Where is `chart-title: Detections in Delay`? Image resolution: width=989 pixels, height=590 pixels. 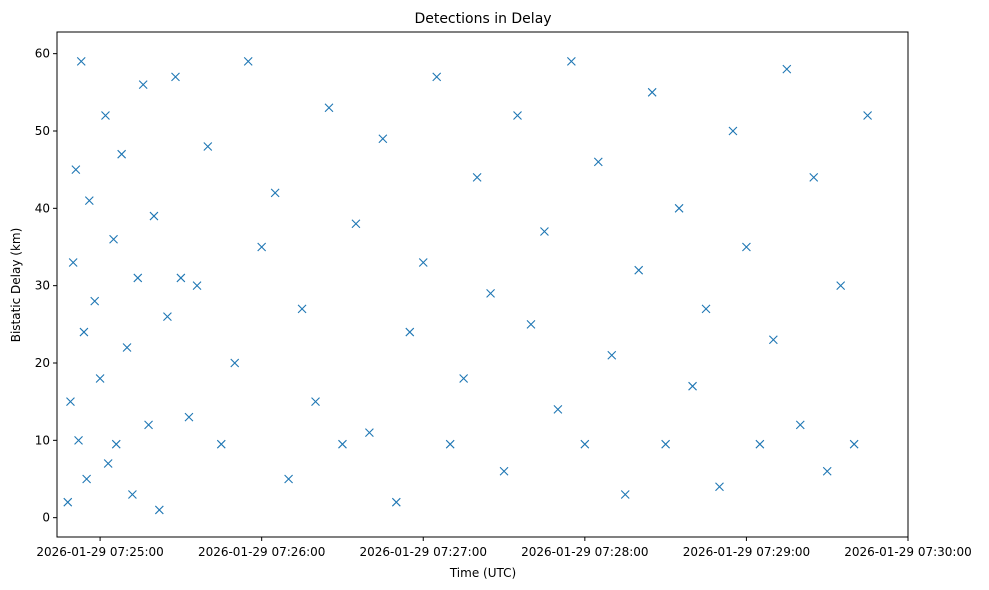 chart-title: Detections in Delay is located at coordinates (482, 19).